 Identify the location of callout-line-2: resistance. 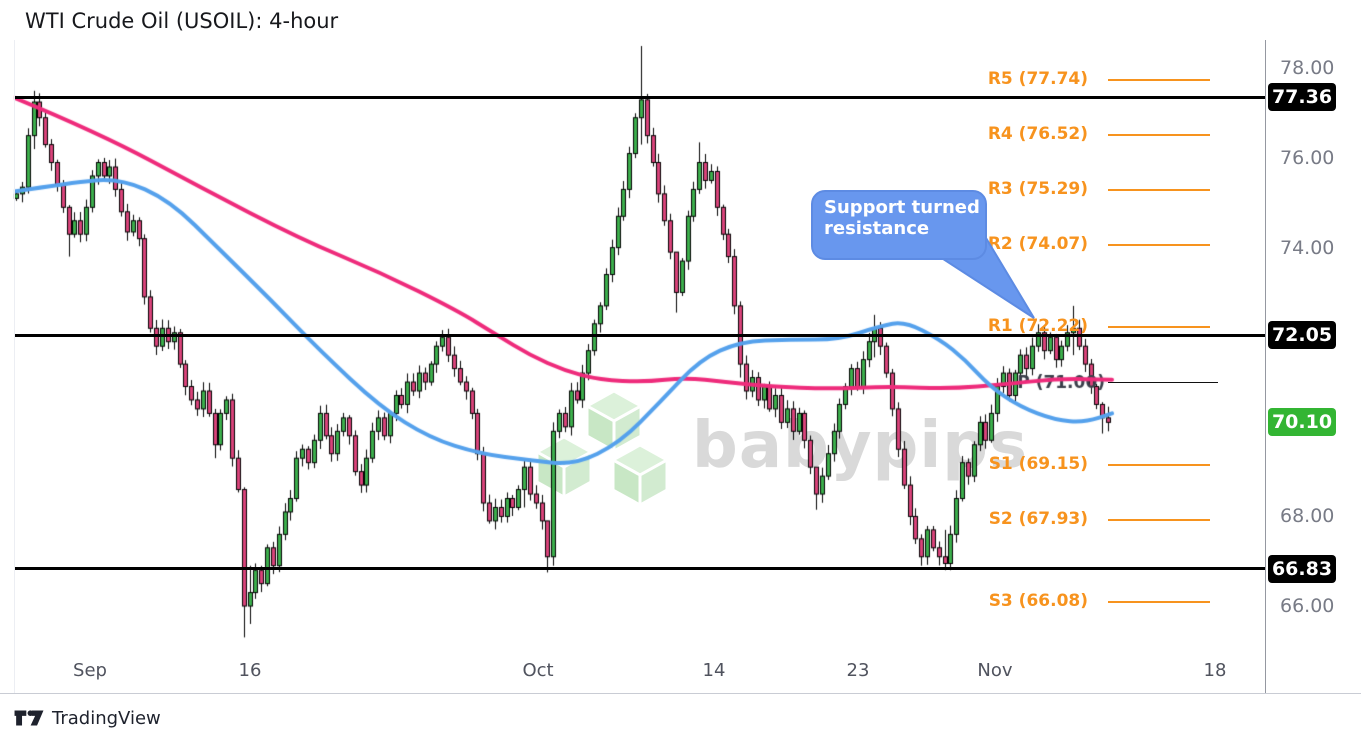
(877, 228).